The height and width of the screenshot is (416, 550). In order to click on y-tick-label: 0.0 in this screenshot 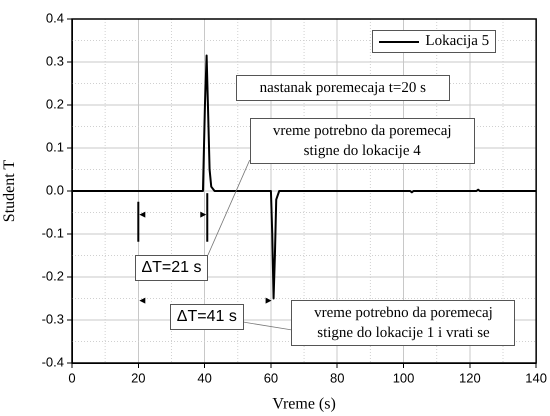, I will do `click(55, 190)`.